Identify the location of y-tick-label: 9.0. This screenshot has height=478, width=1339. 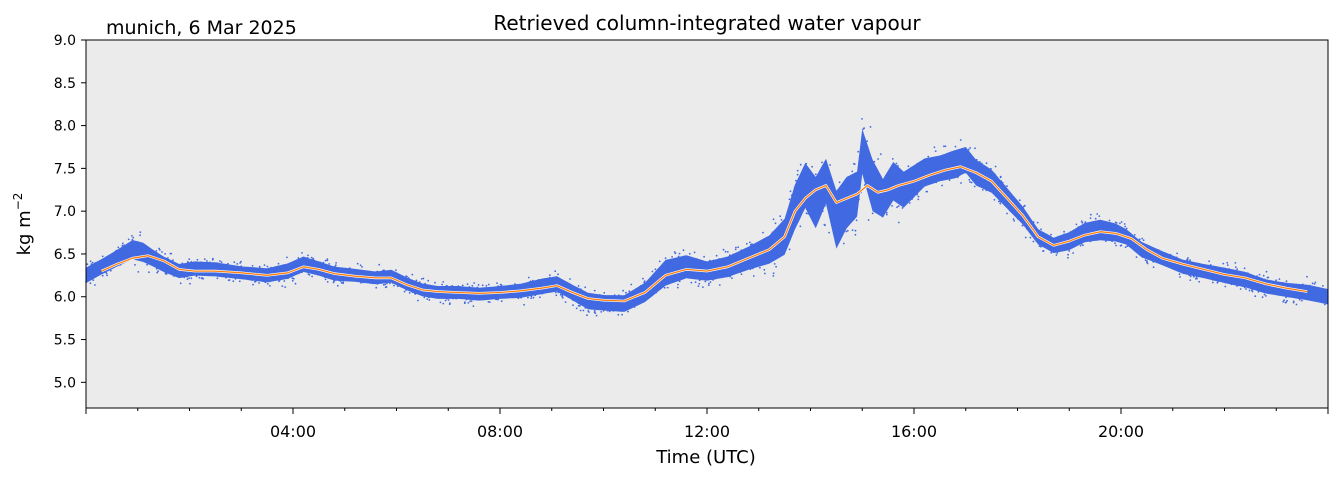
(65, 41).